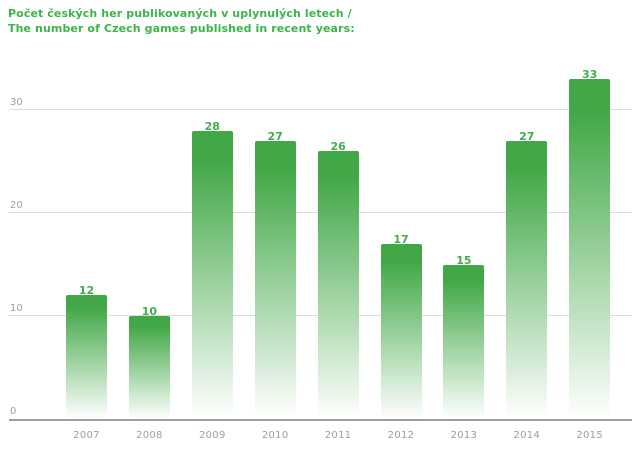 Image resolution: width=640 pixels, height=455 pixels. I want to click on bar-value-label: 15, so click(464, 260).